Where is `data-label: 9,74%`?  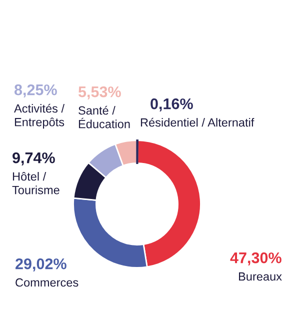
data-label: 9,74% is located at coordinates (33, 159).